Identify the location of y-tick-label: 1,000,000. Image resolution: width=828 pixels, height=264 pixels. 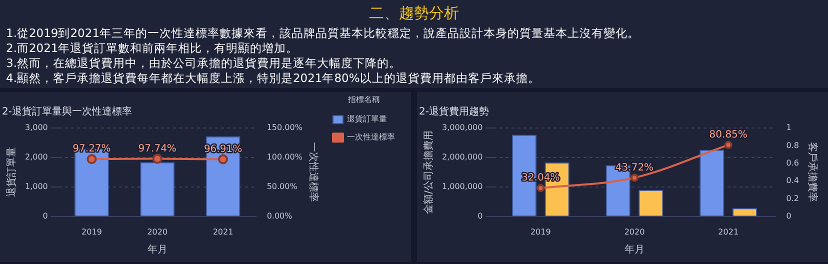
(462, 187).